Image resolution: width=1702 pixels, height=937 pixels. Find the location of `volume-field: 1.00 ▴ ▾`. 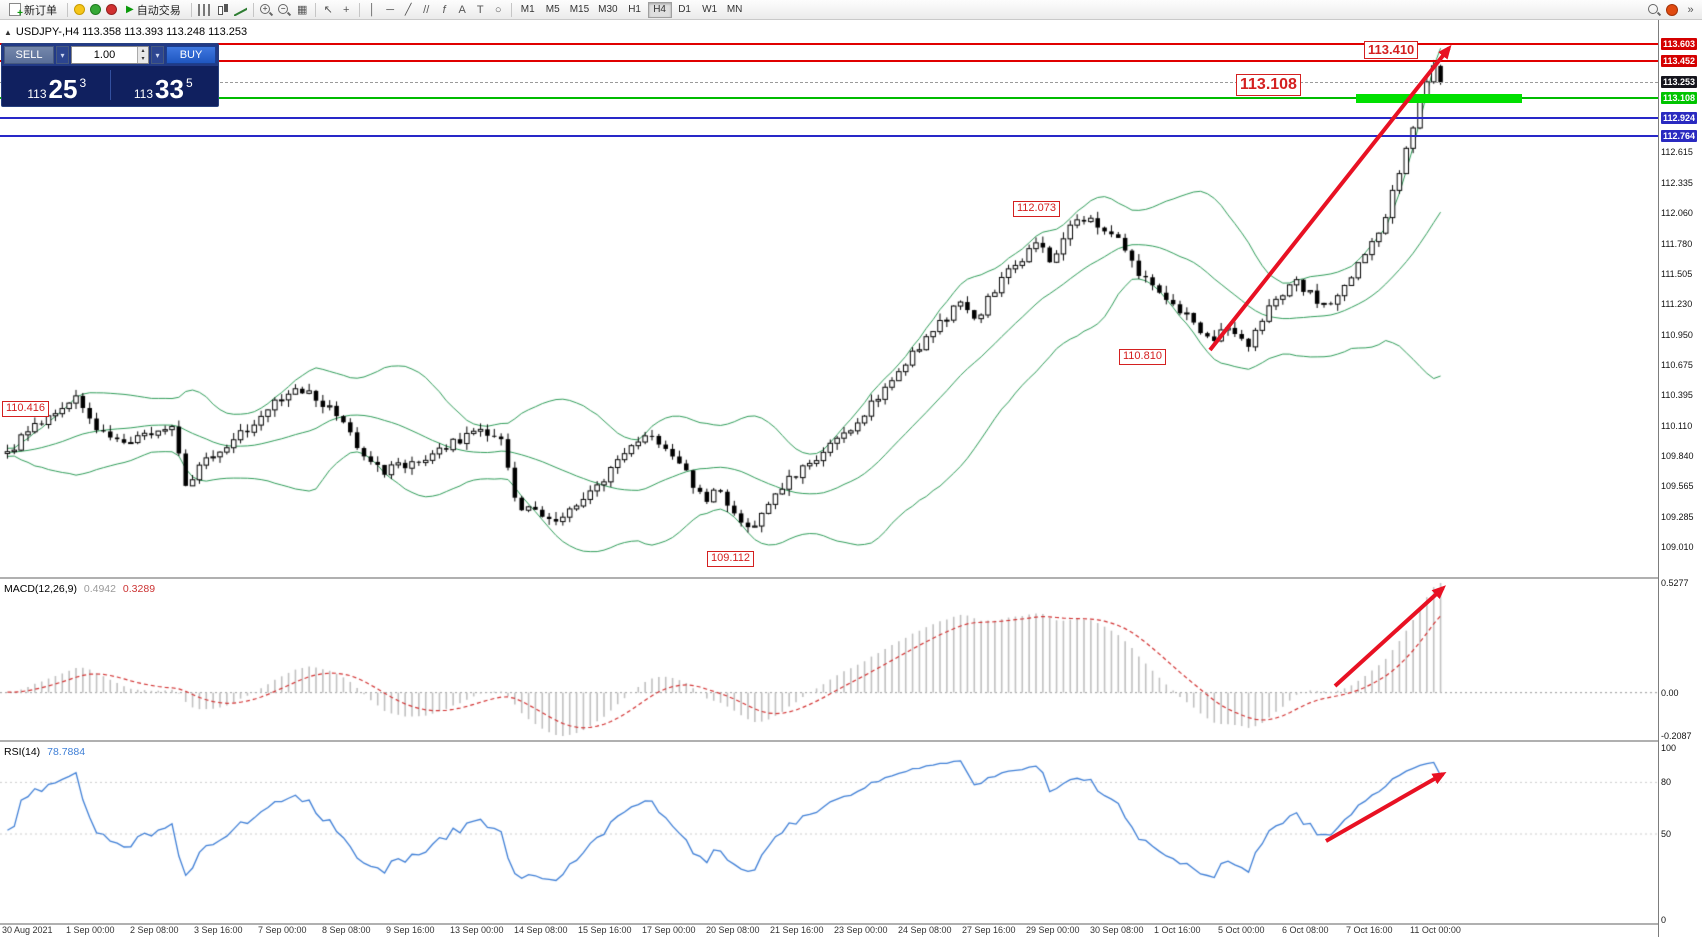

volume-field: 1.00 ▴ ▾ is located at coordinates (110, 55).